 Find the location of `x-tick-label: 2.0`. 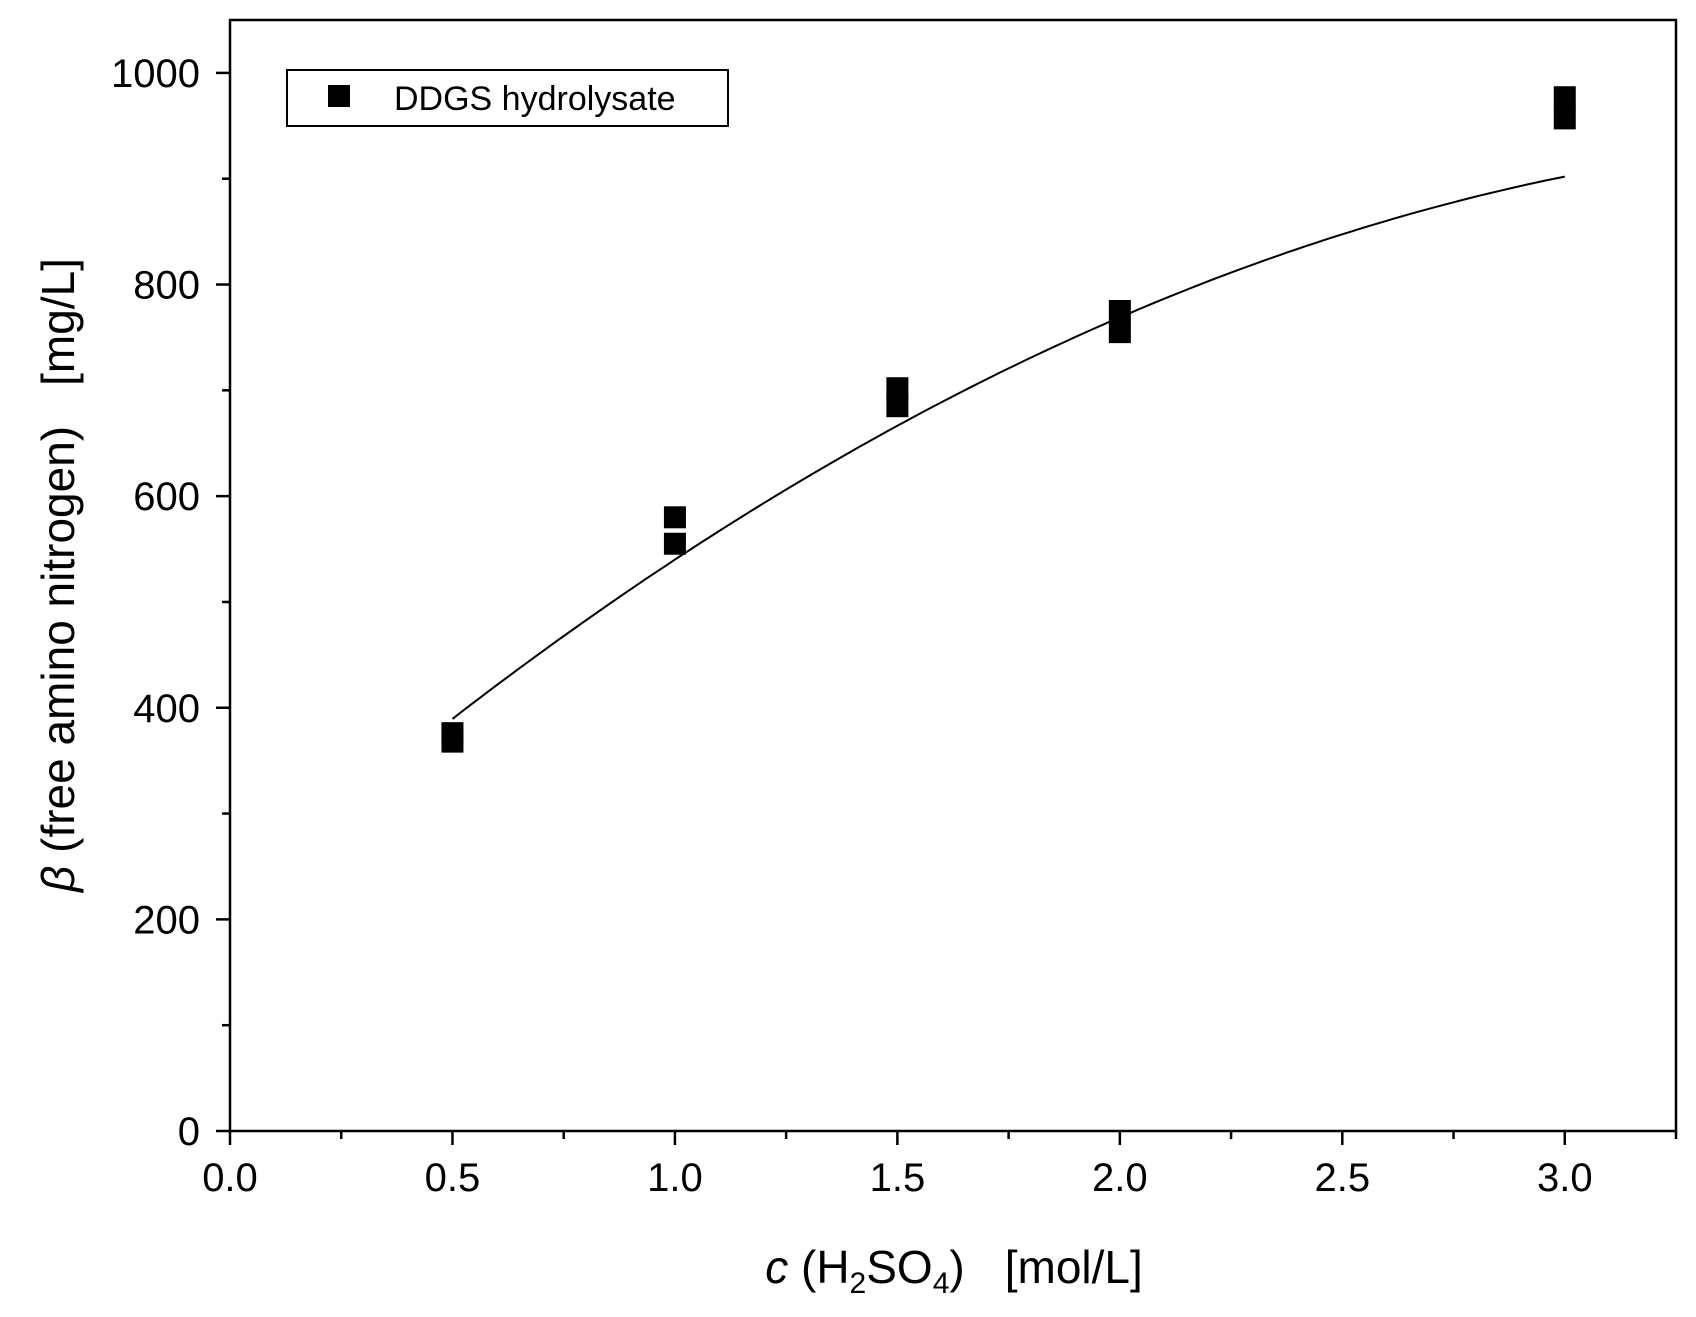

x-tick-label: 2.0 is located at coordinates (1120, 1178).